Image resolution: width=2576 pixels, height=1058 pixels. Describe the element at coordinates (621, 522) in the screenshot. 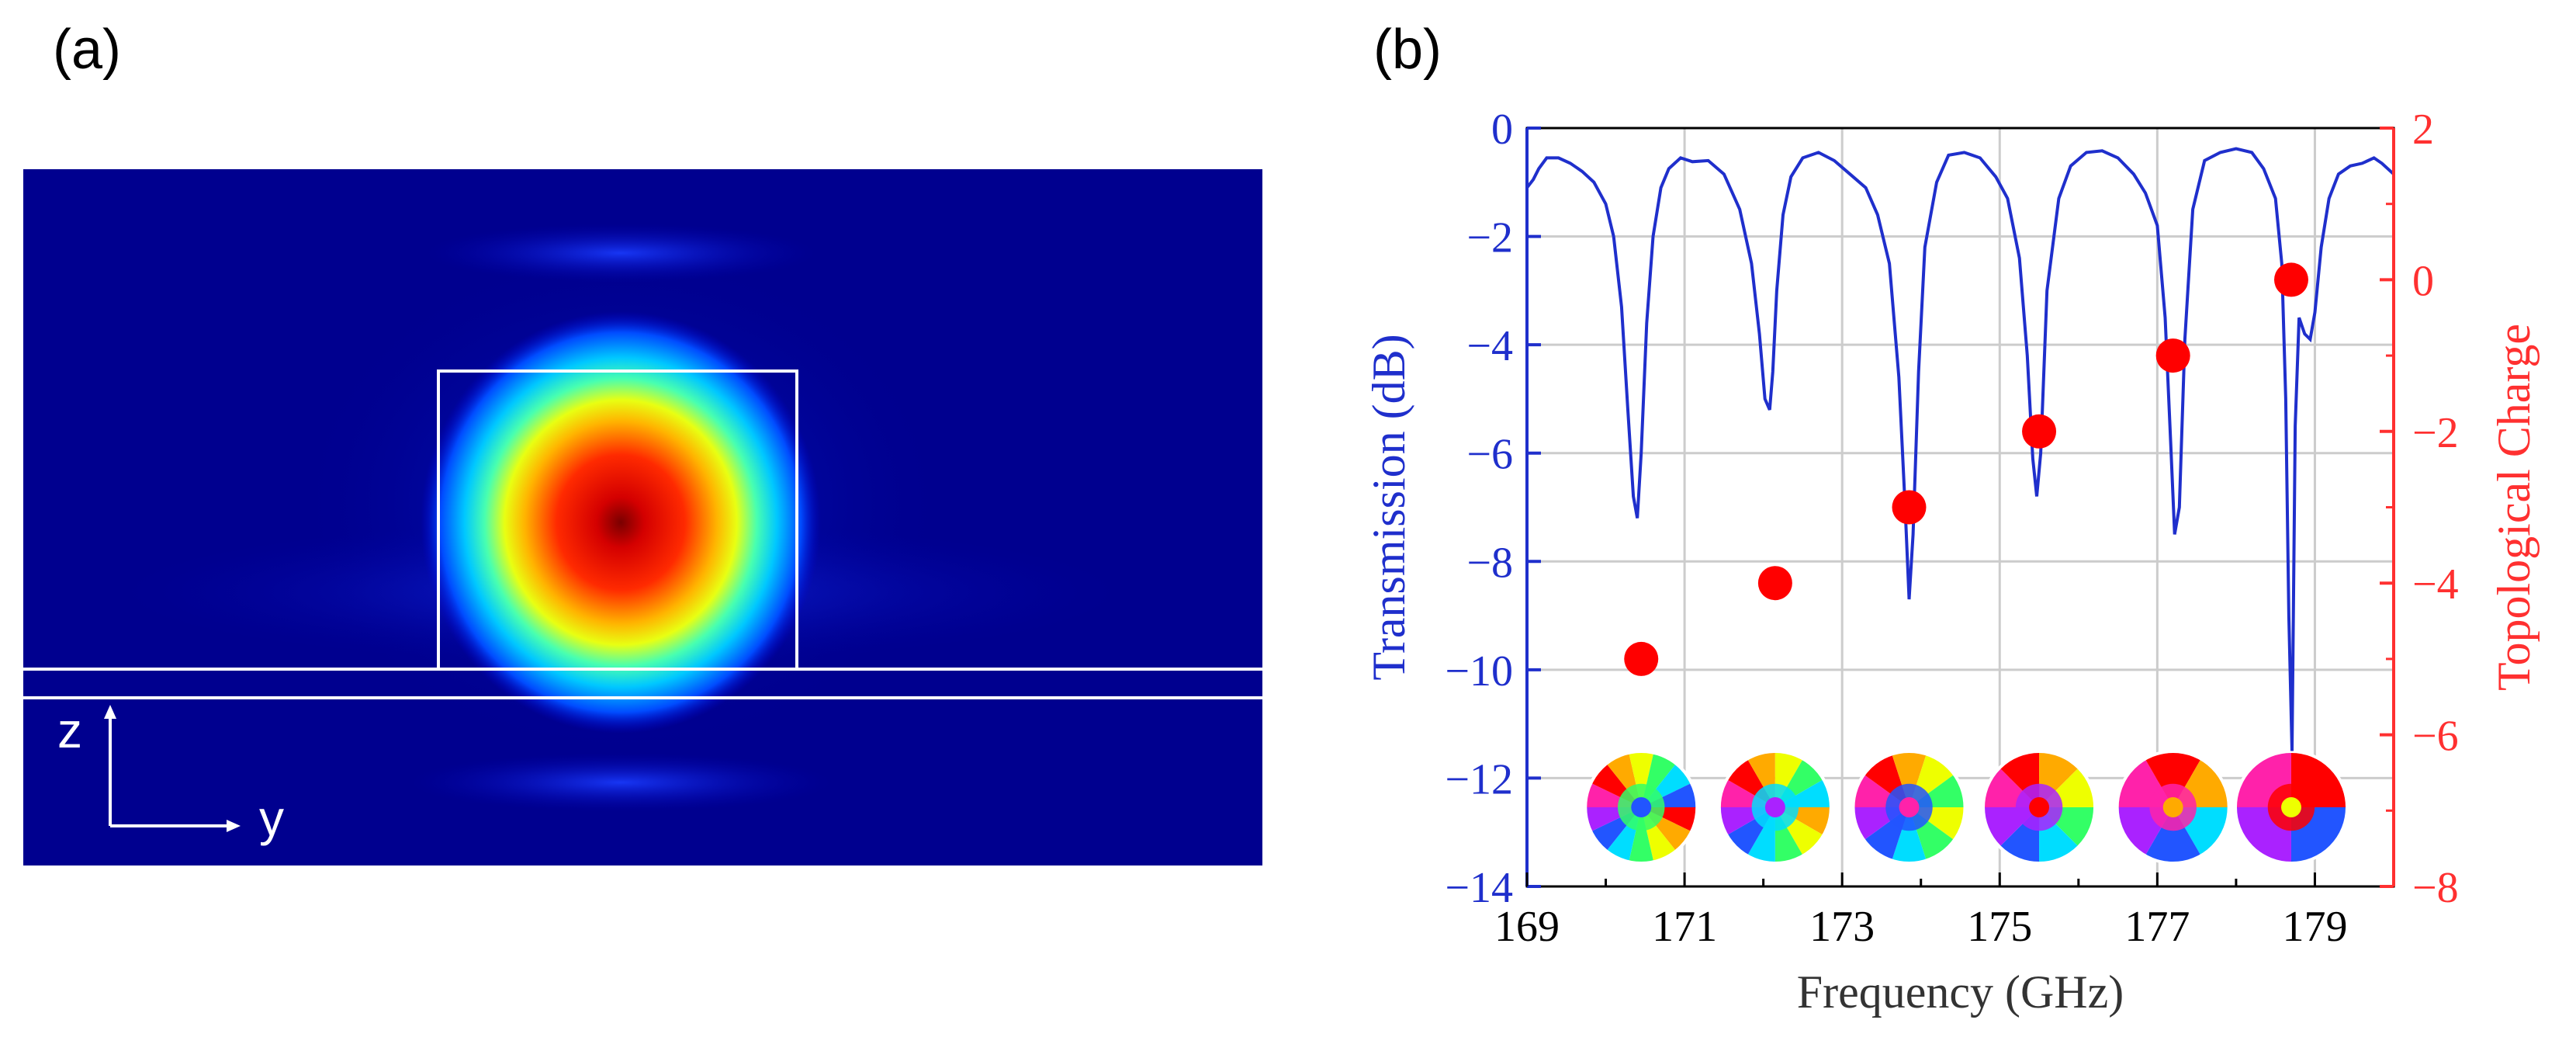

I see `field-hotspot` at that location.